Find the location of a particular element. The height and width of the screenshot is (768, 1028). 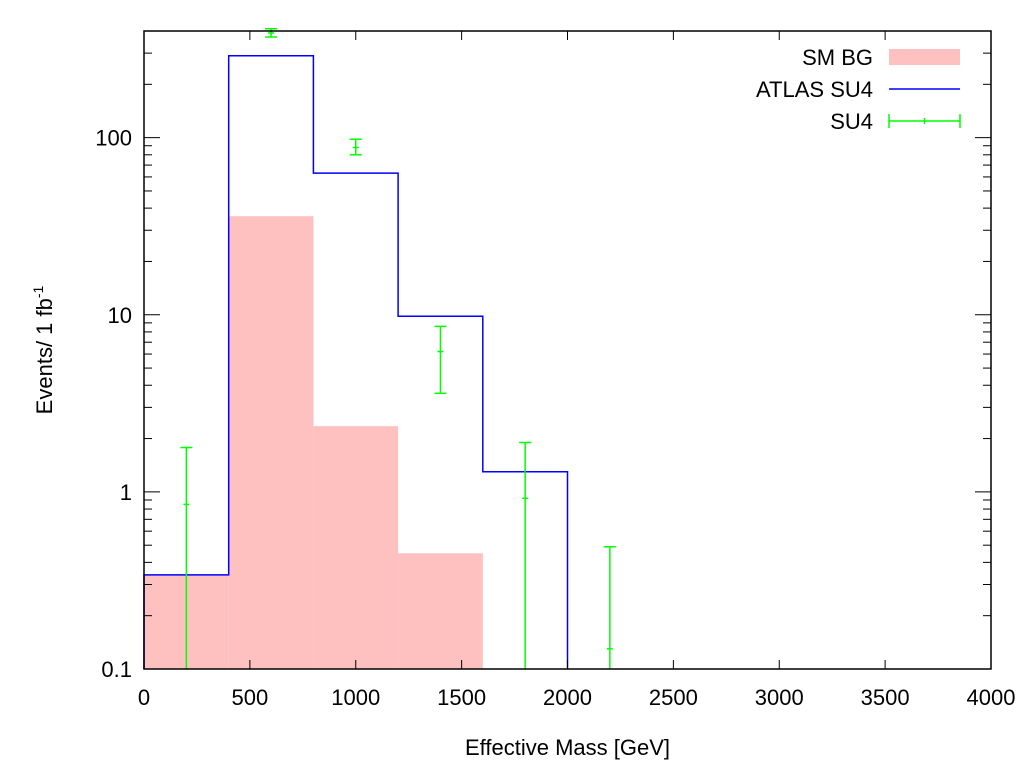

y-axis-label: Events/ 1 fb-1 is located at coordinates (43, 349).